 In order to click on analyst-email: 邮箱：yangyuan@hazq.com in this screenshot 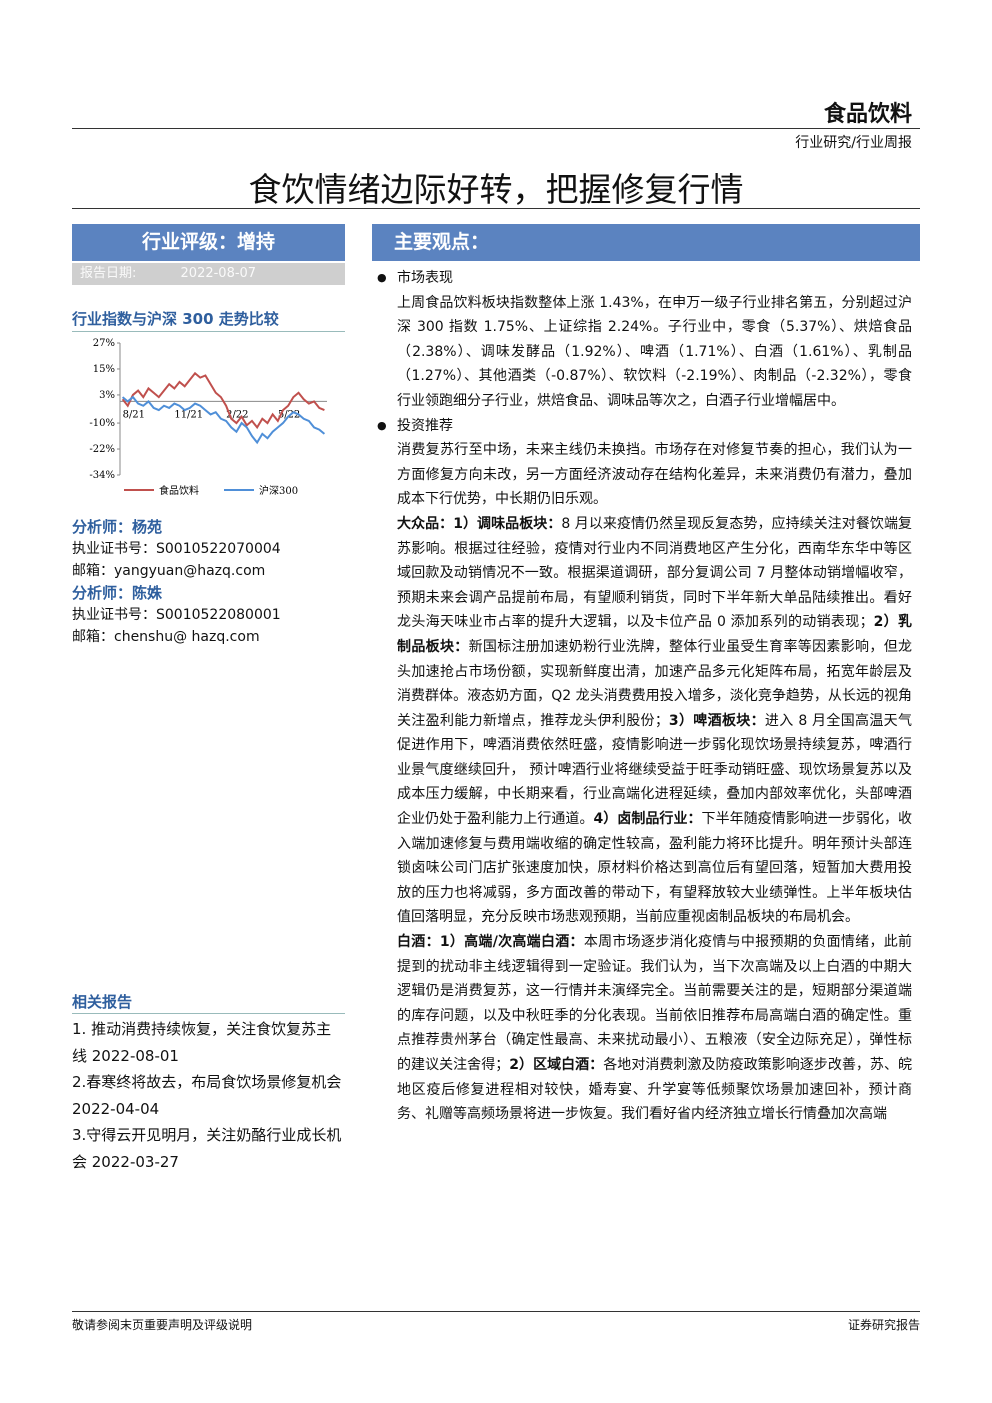, I will do `click(169, 571)`.